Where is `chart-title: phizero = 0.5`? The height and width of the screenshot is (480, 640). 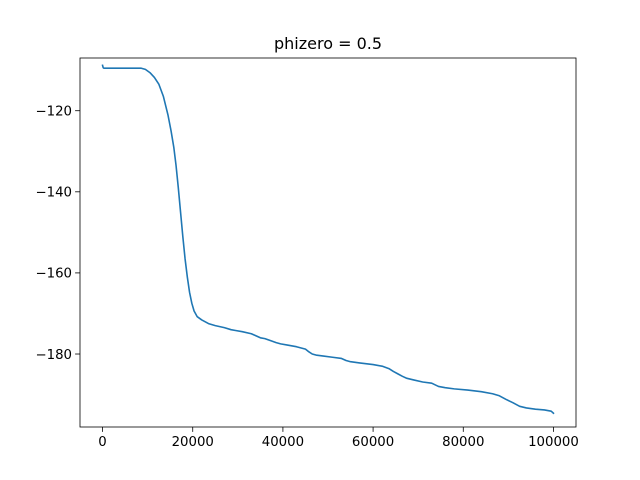
chart-title: phizero = 0.5 is located at coordinates (328, 43).